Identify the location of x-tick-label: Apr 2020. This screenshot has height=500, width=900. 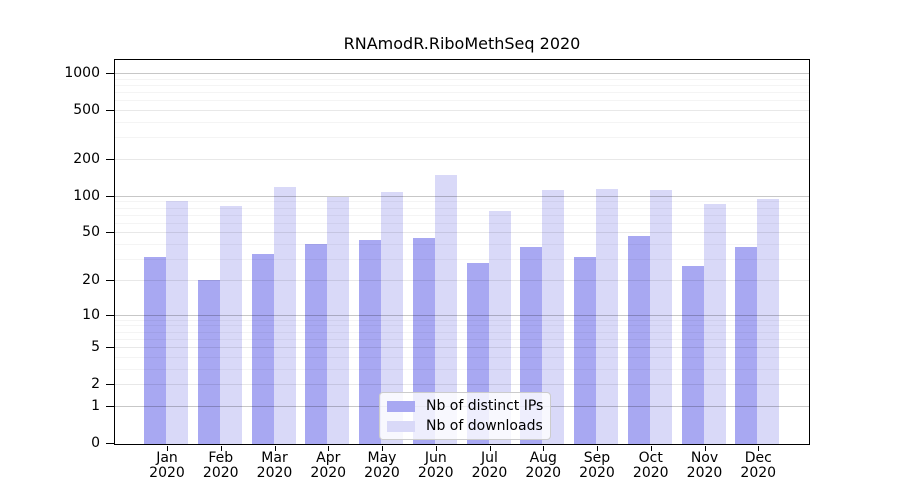
(328, 466).